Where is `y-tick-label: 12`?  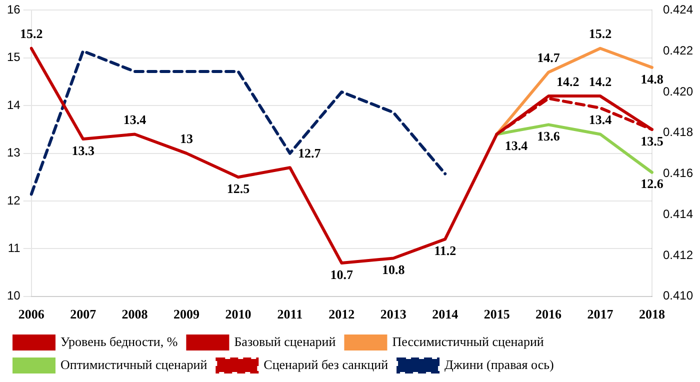 y-tick-label: 12 is located at coordinates (13, 200).